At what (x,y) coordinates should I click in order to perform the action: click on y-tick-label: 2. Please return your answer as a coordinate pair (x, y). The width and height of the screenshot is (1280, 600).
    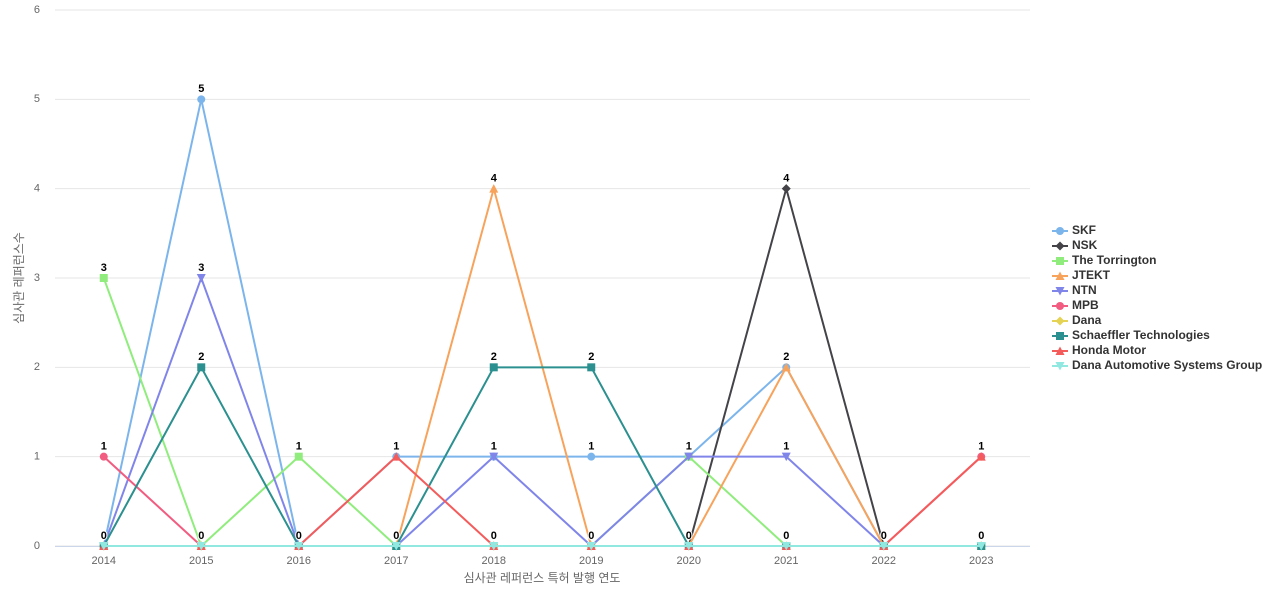
    Looking at the image, I should click on (37, 367).